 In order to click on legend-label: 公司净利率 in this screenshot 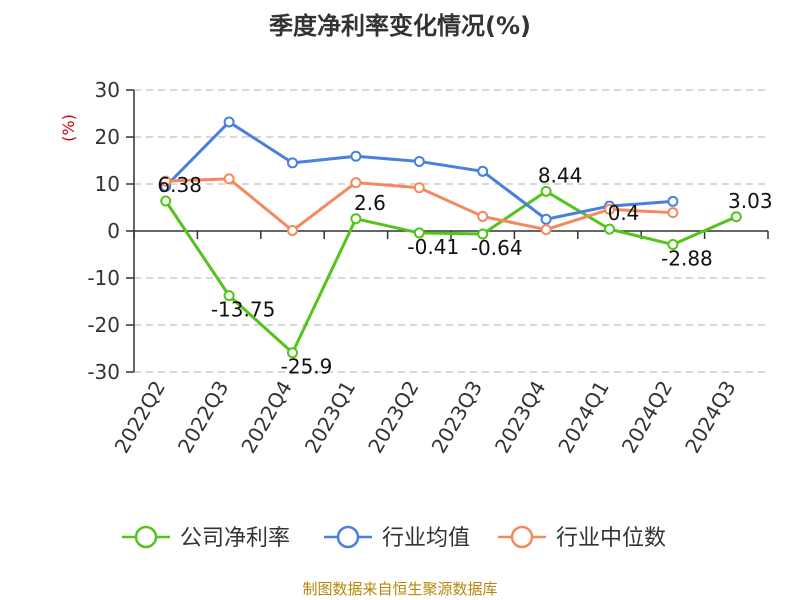, I will do `click(235, 538)`.